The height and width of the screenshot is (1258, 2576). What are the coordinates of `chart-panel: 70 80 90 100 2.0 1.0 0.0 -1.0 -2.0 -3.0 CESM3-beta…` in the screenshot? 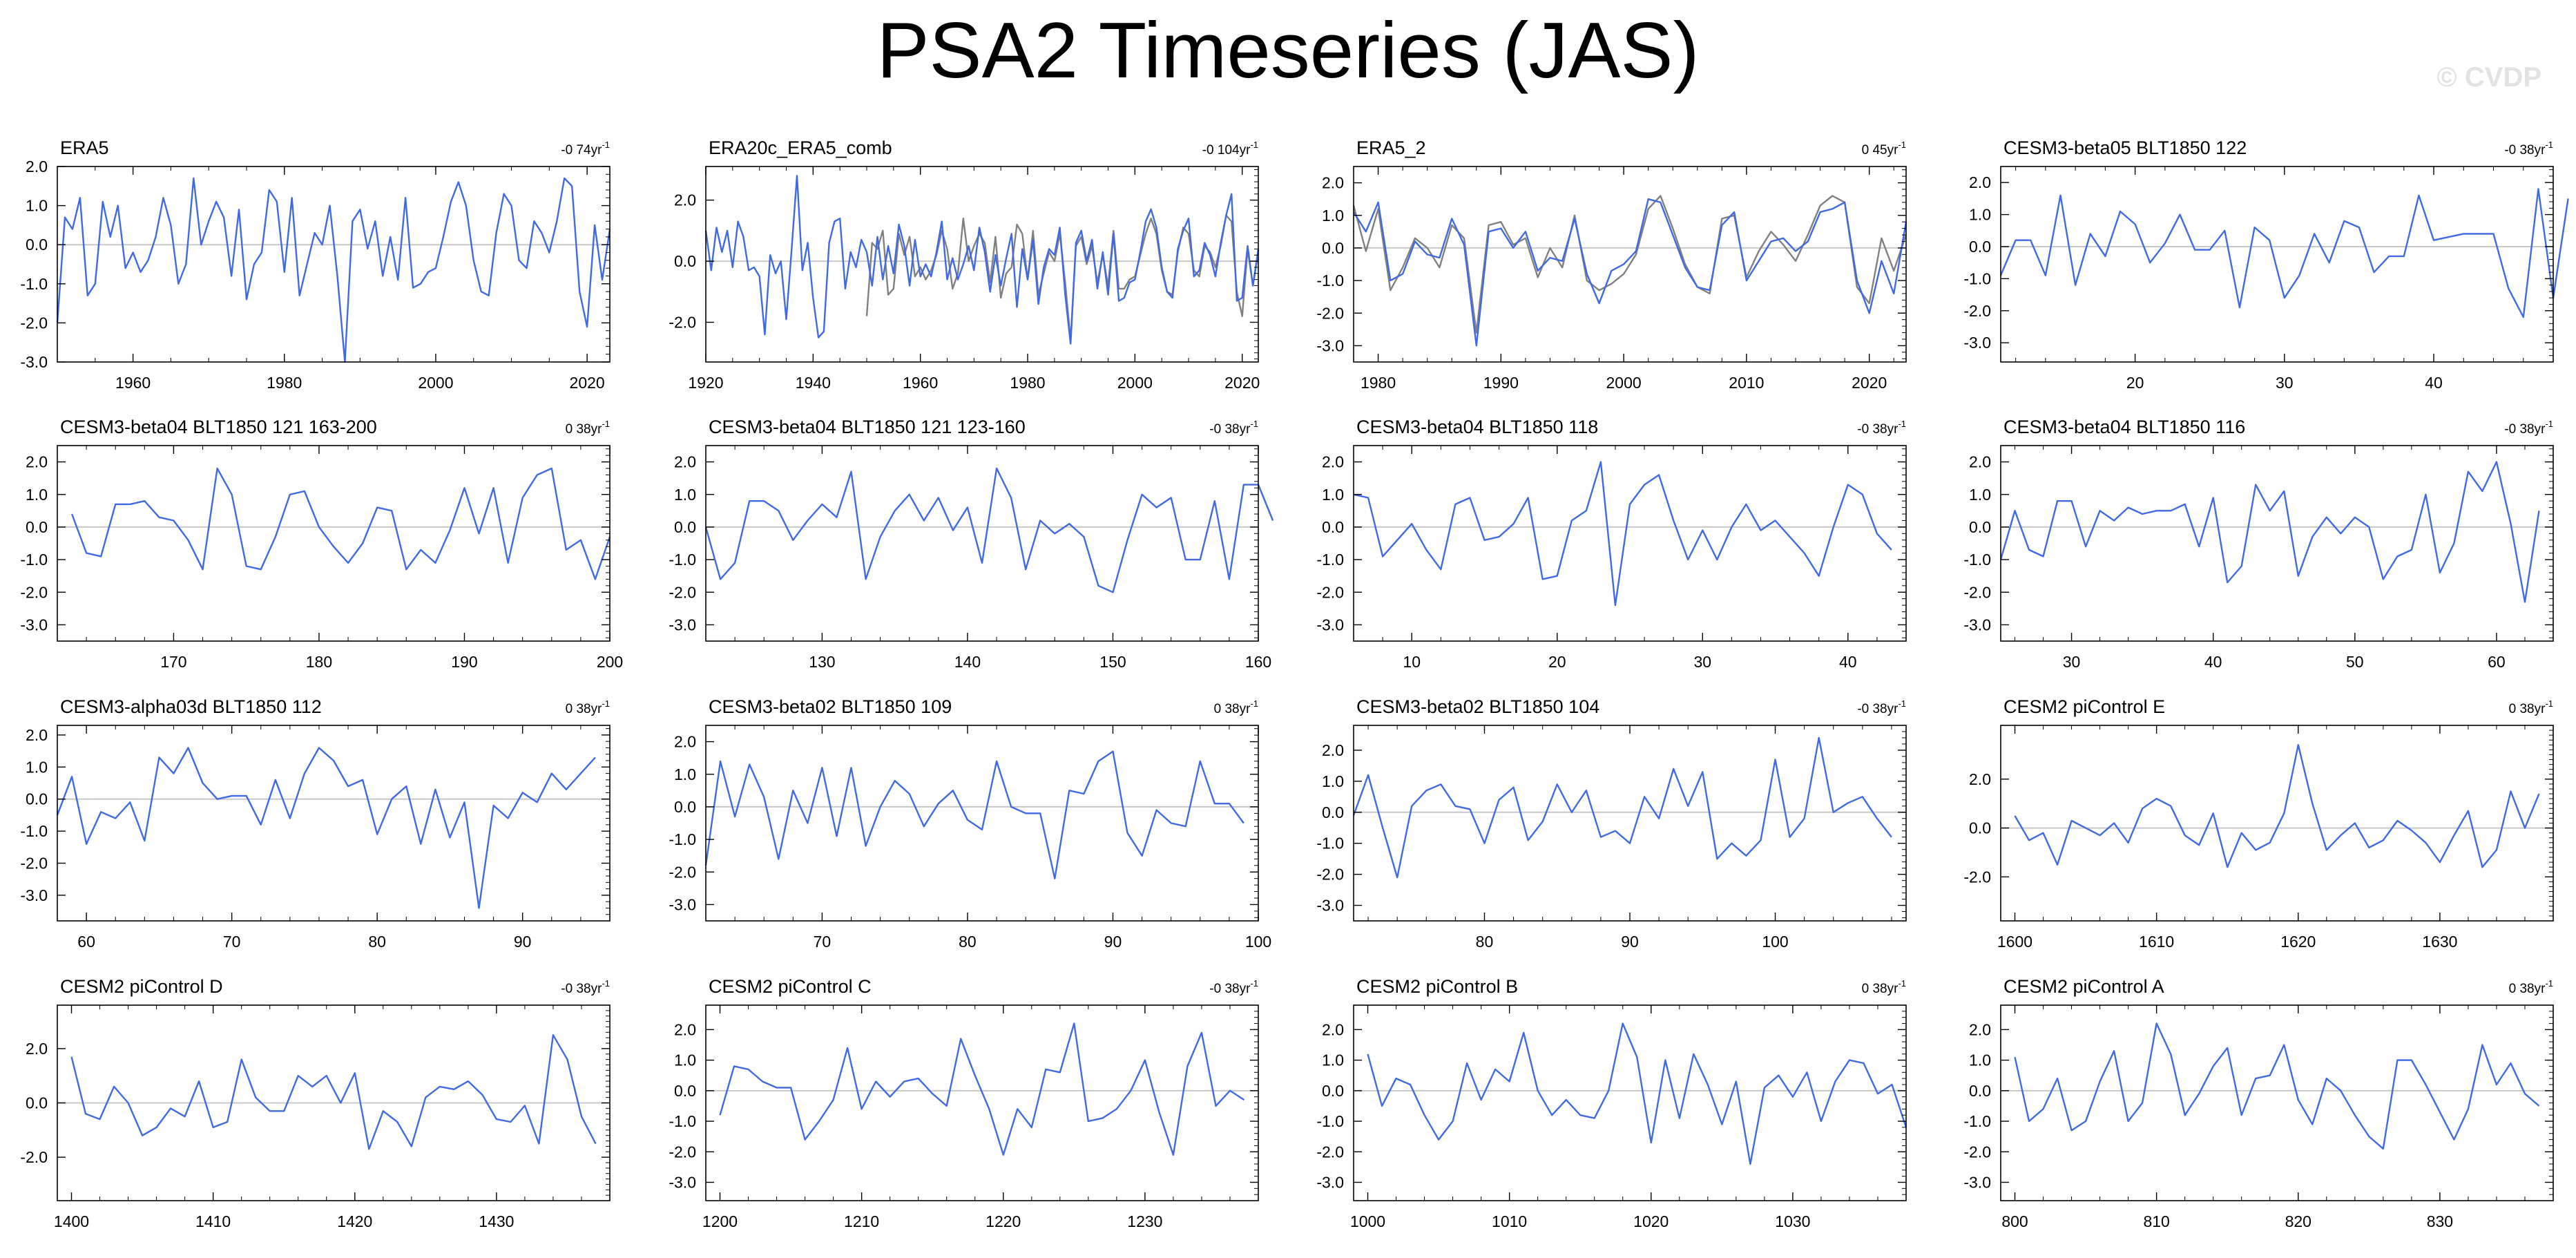 It's located at (970, 823).